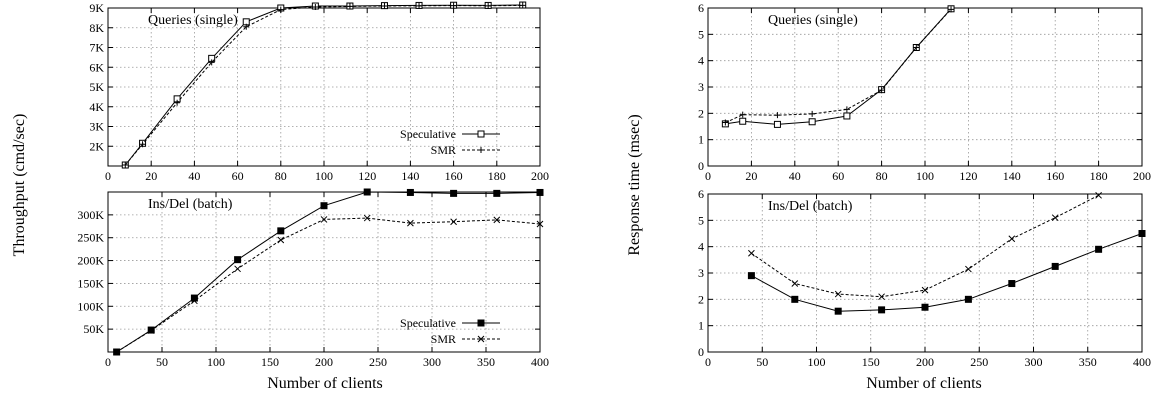  I want to click on y-tick-label: 9K, so click(96, 8).